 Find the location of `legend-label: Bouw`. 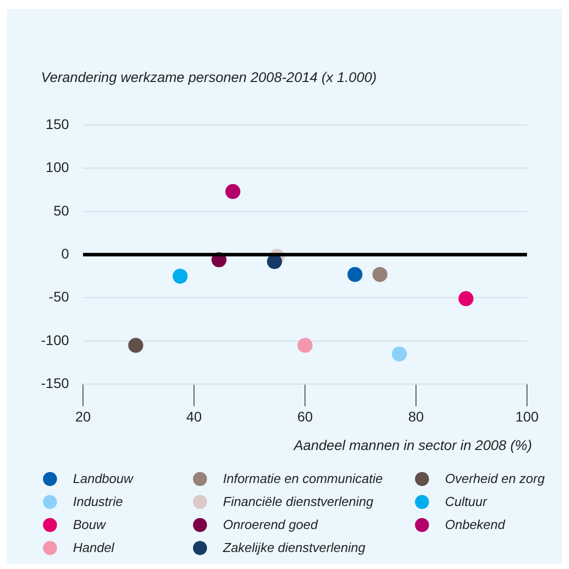

legend-label: Bouw is located at coordinates (89, 524).